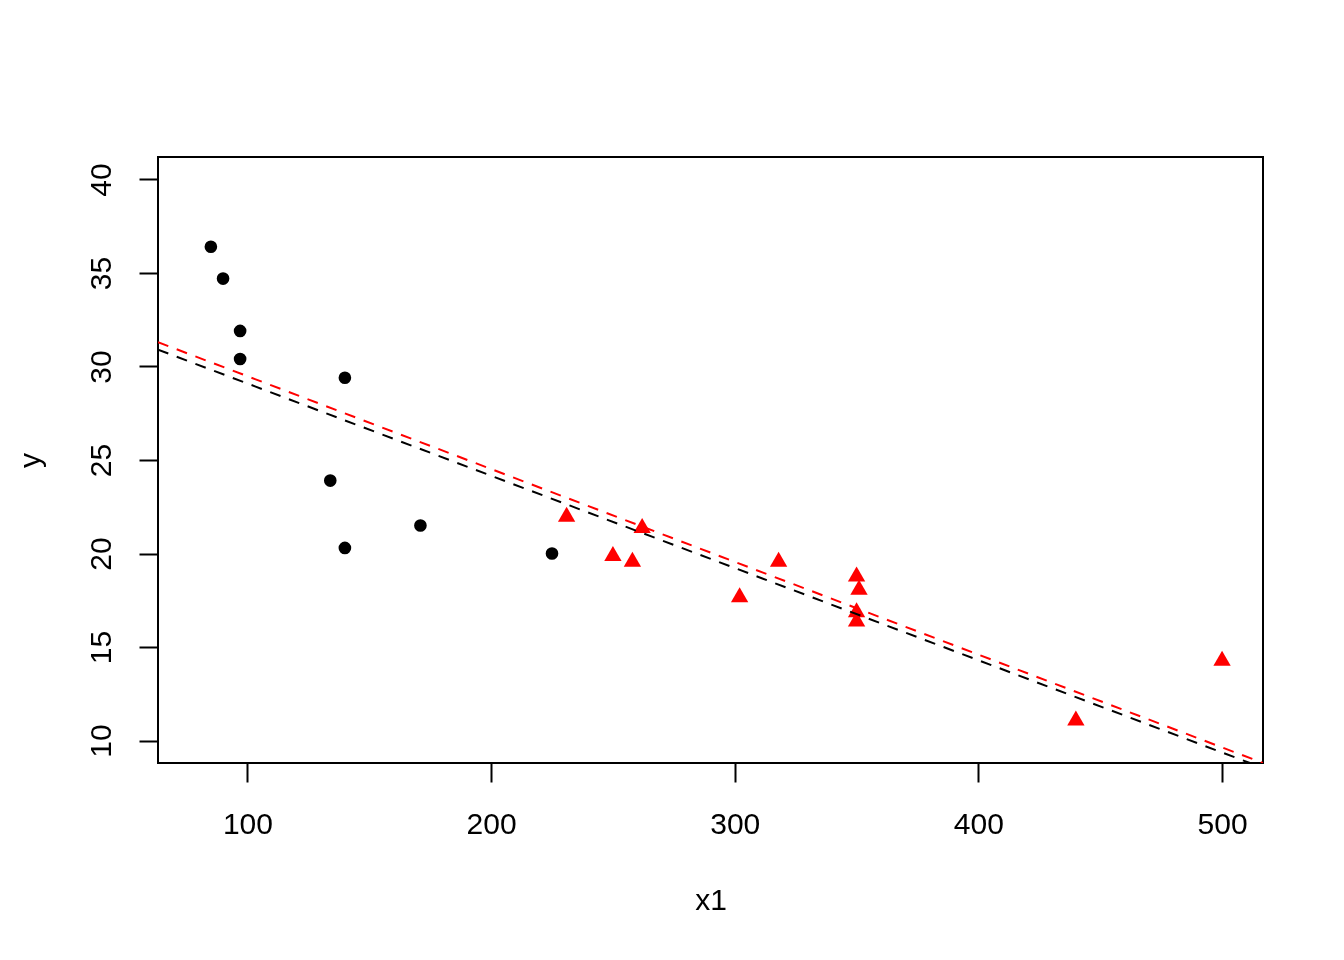 This screenshot has width=1344, height=960. Describe the element at coordinates (29, 460) in the screenshot. I see `y-axis-title: y` at that location.